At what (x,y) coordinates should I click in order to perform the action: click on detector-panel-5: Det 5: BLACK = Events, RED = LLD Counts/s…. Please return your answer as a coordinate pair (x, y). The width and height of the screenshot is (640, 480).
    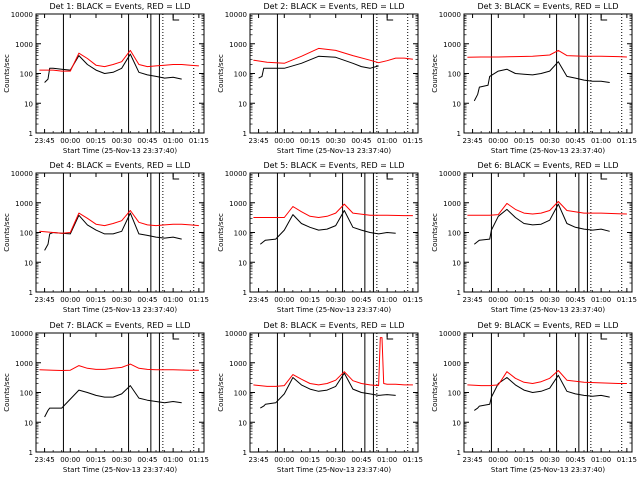
    Looking at the image, I should click on (320, 237).